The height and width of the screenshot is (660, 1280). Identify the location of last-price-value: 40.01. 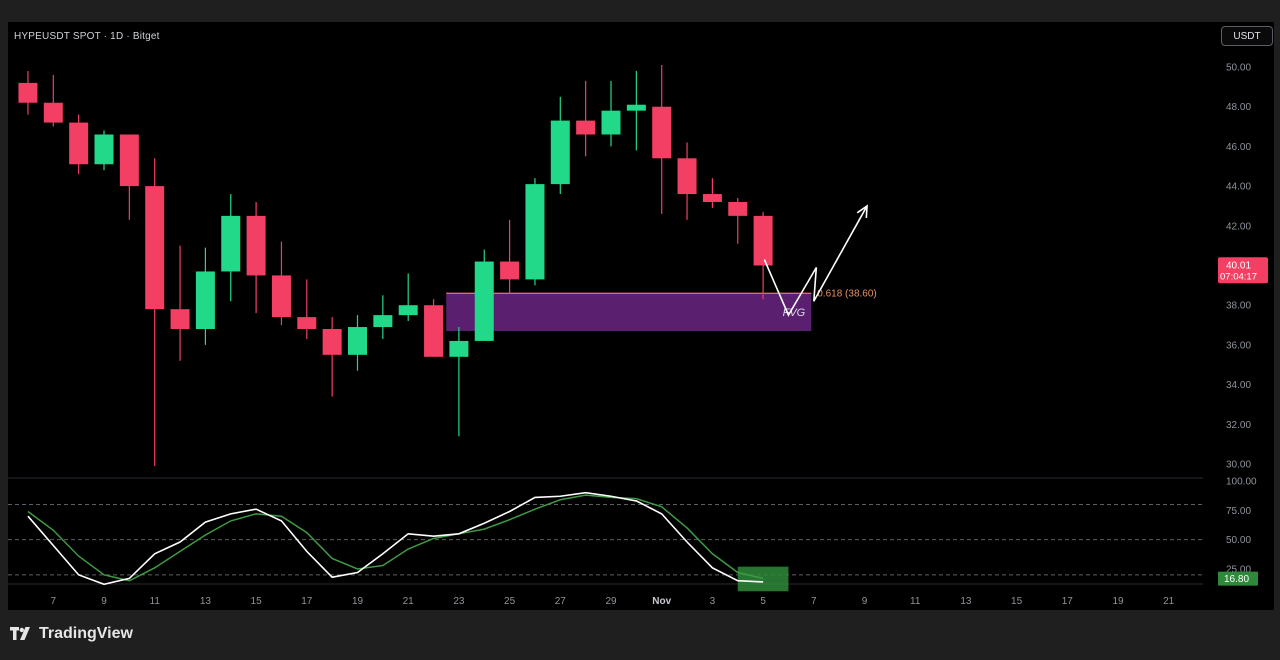
(1238, 265).